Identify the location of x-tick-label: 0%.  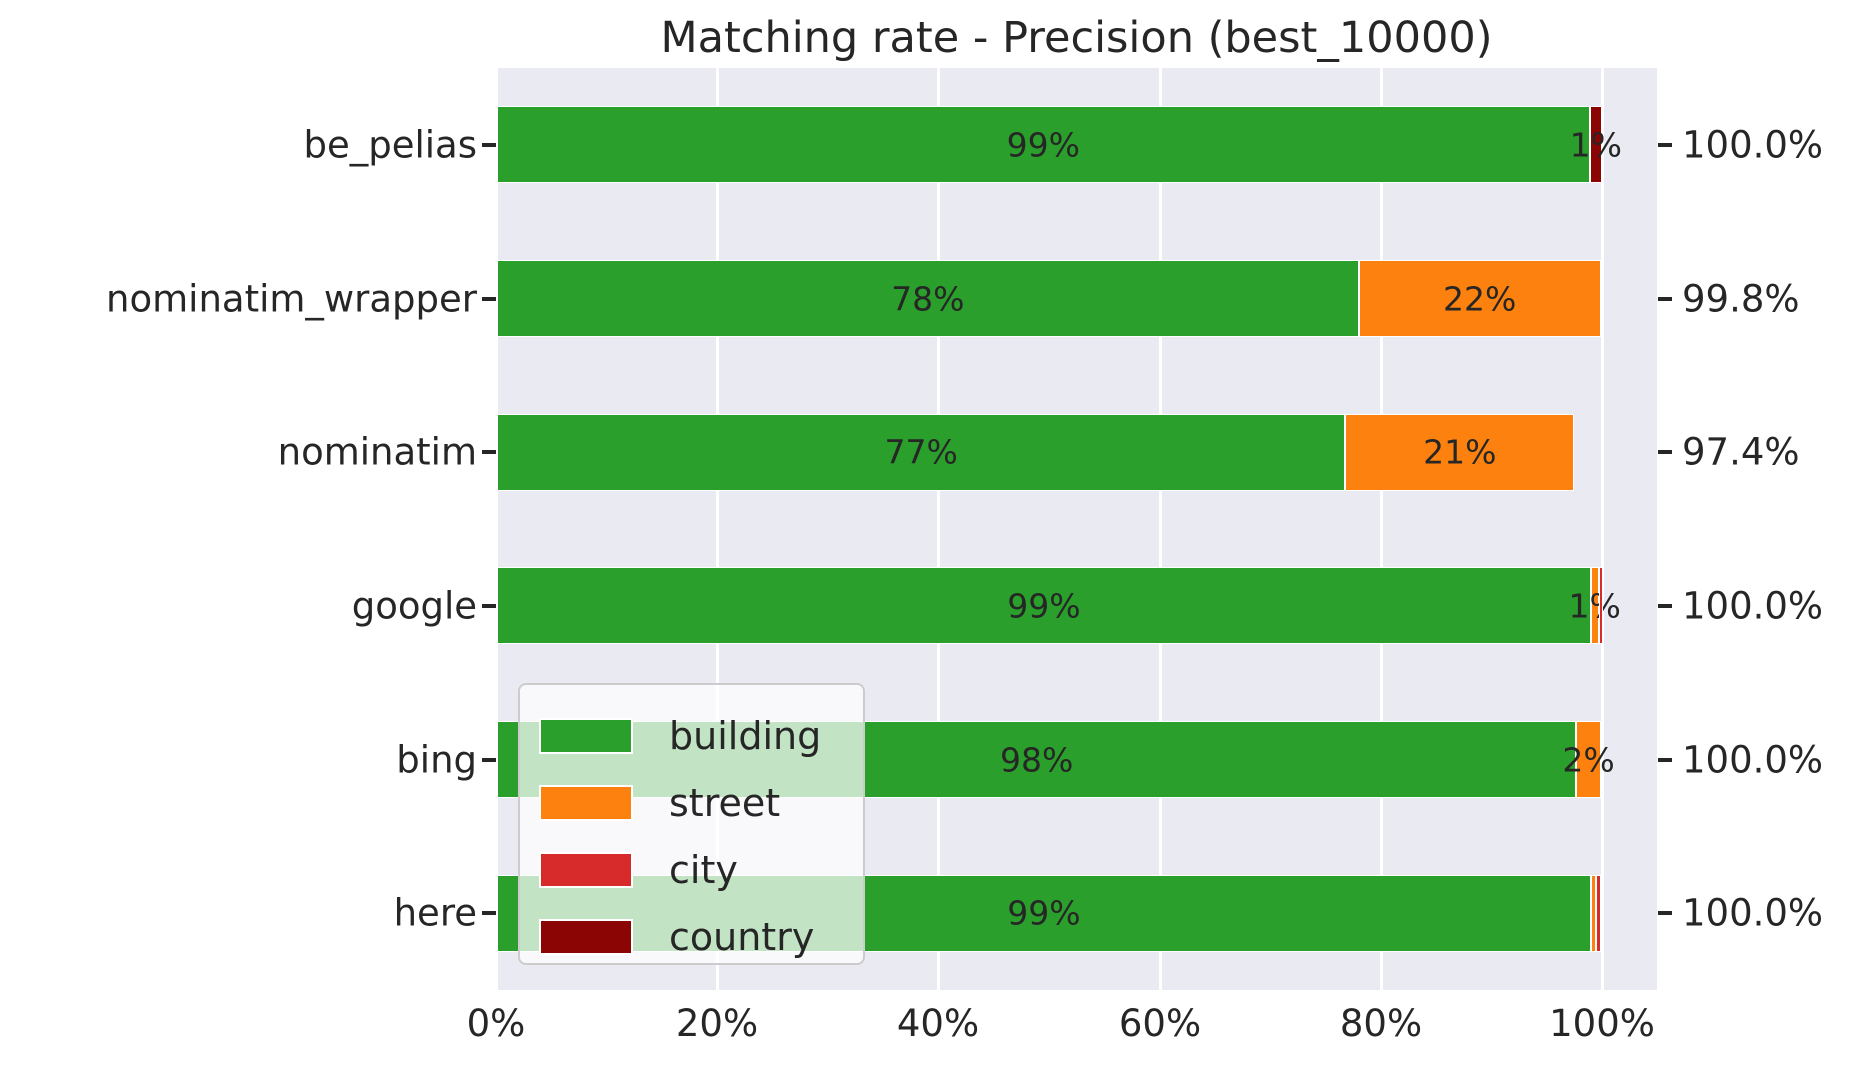
(496, 1023).